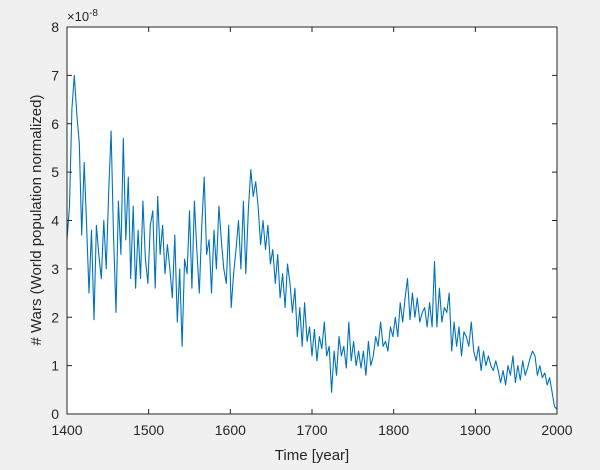  I want to click on exponent-label: ×10⁻⁸, so click(82, 16).